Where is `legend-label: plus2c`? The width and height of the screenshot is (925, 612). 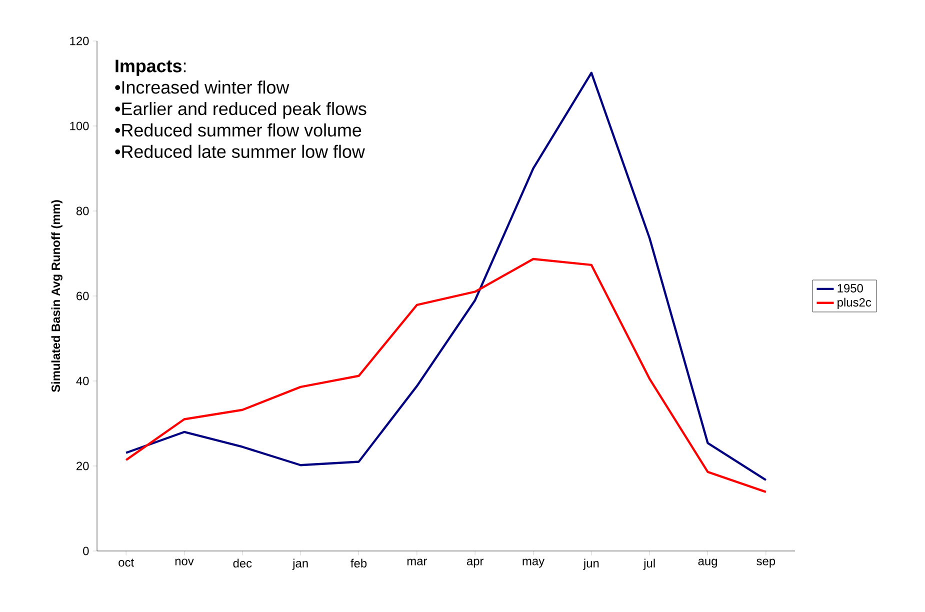
legend-label: plus2c is located at coordinates (855, 303).